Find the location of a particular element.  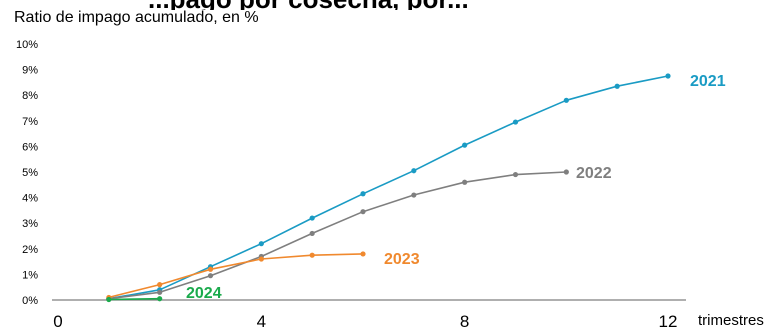

y-tick-label: 0% is located at coordinates (30, 301).